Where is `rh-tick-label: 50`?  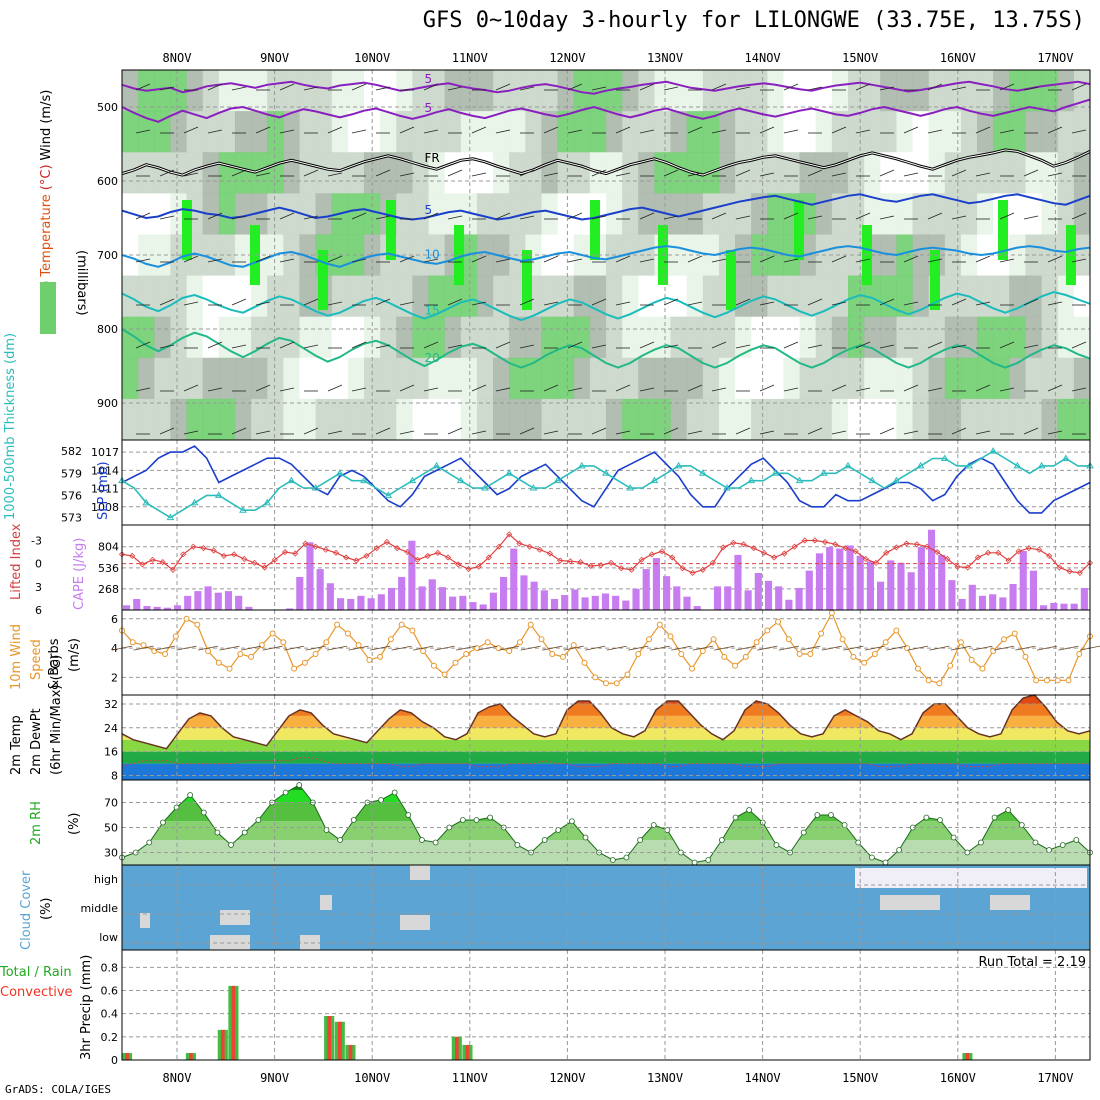
rh-tick-label: 50 is located at coordinates (111, 828).